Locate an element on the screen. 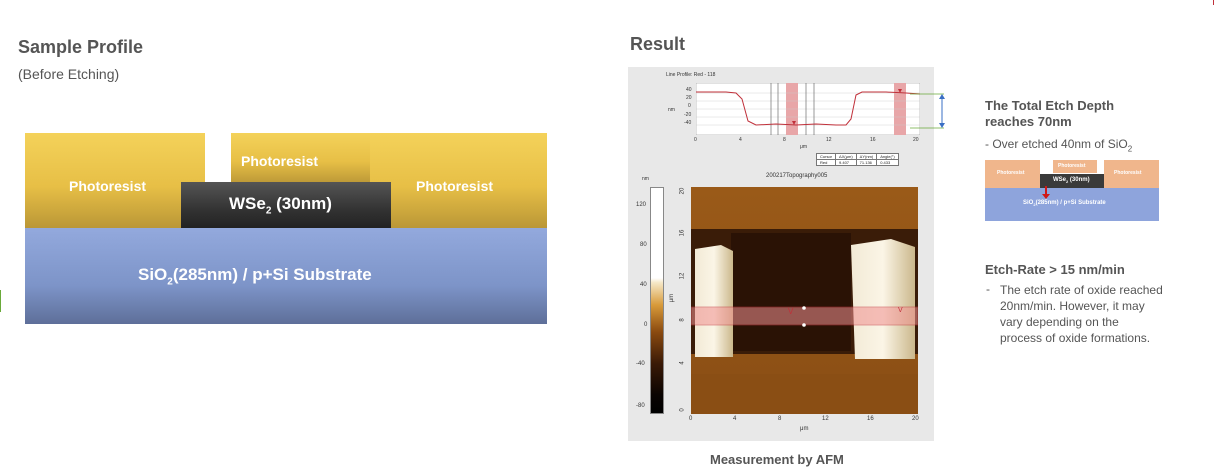  profile-x-tick: 0 is located at coordinates (695, 140).